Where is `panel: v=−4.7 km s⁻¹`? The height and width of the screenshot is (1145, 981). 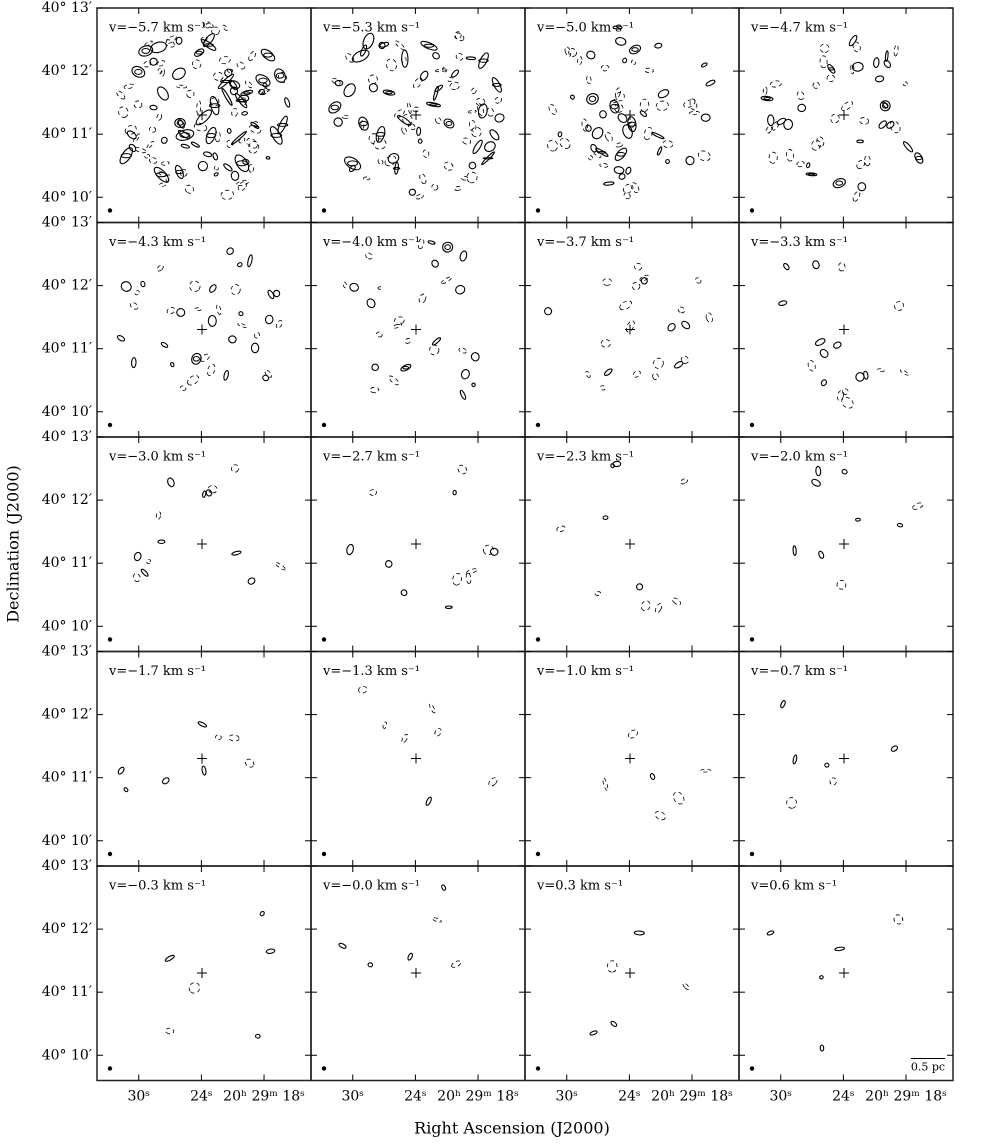 panel: v=−4.7 km s⁻¹ is located at coordinates (846, 115).